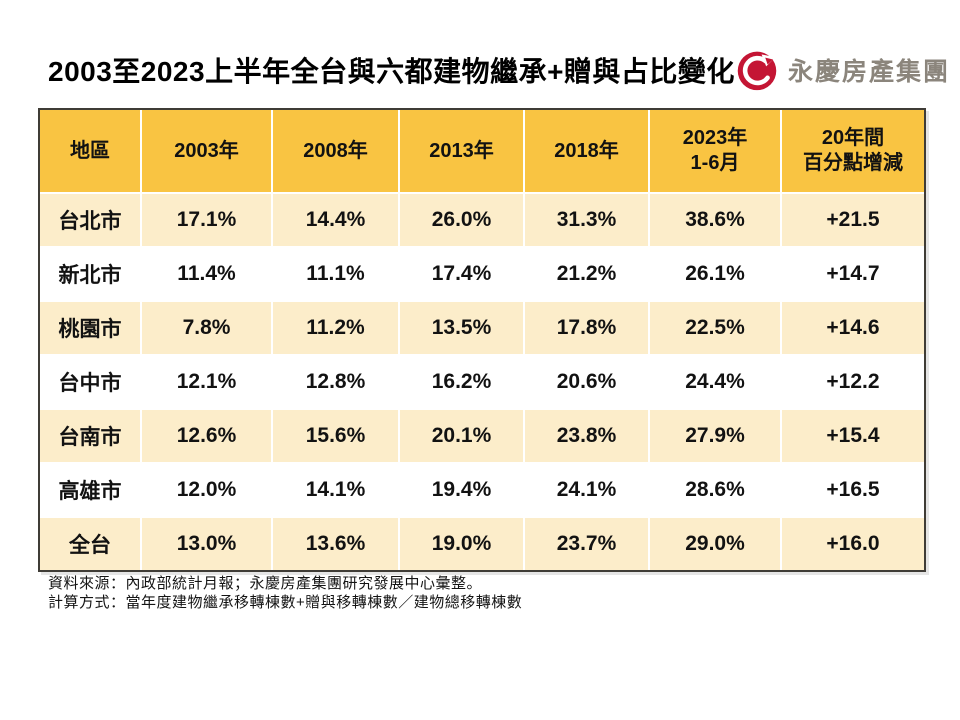  Describe the element at coordinates (585, 489) in the screenshot. I see `value-cell: 24.1%` at that location.